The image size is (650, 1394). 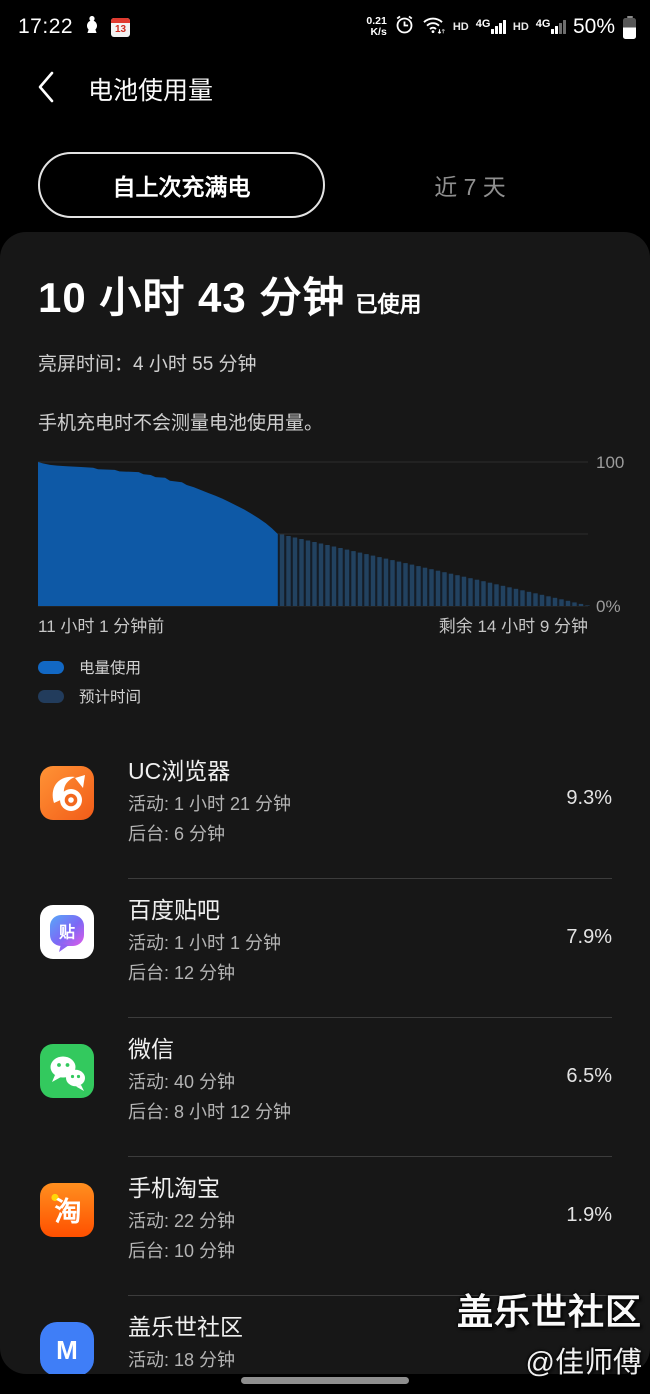 What do you see at coordinates (549, 1311) in the screenshot?
I see `watermark-community: 盖乐世社区` at bounding box center [549, 1311].